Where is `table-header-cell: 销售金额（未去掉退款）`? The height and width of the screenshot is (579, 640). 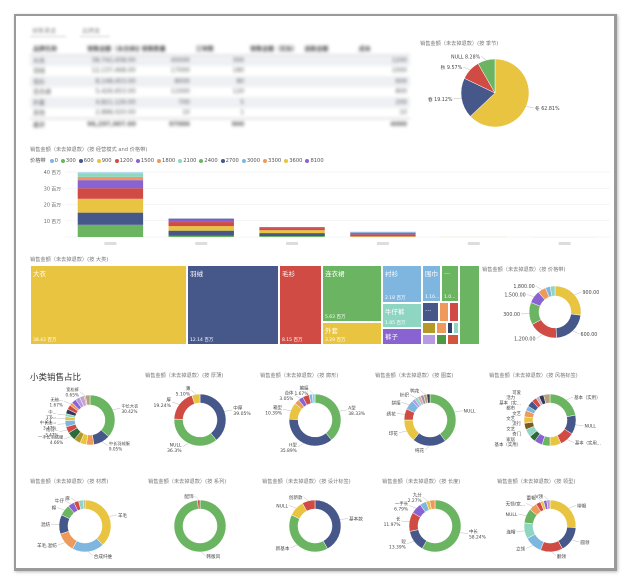
table-header-cell: 销售金额（未去掉退款） is located at coordinates (113, 49).